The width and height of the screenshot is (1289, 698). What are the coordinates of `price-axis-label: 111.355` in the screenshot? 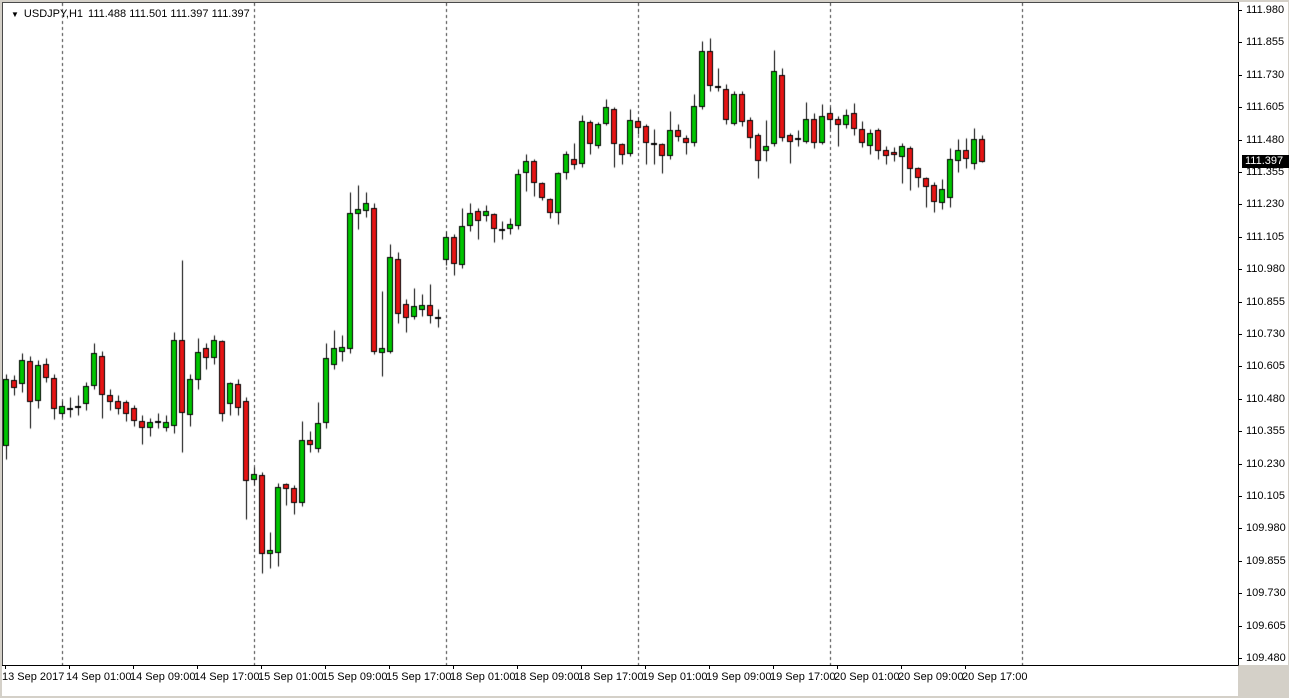 It's located at (1265, 172).